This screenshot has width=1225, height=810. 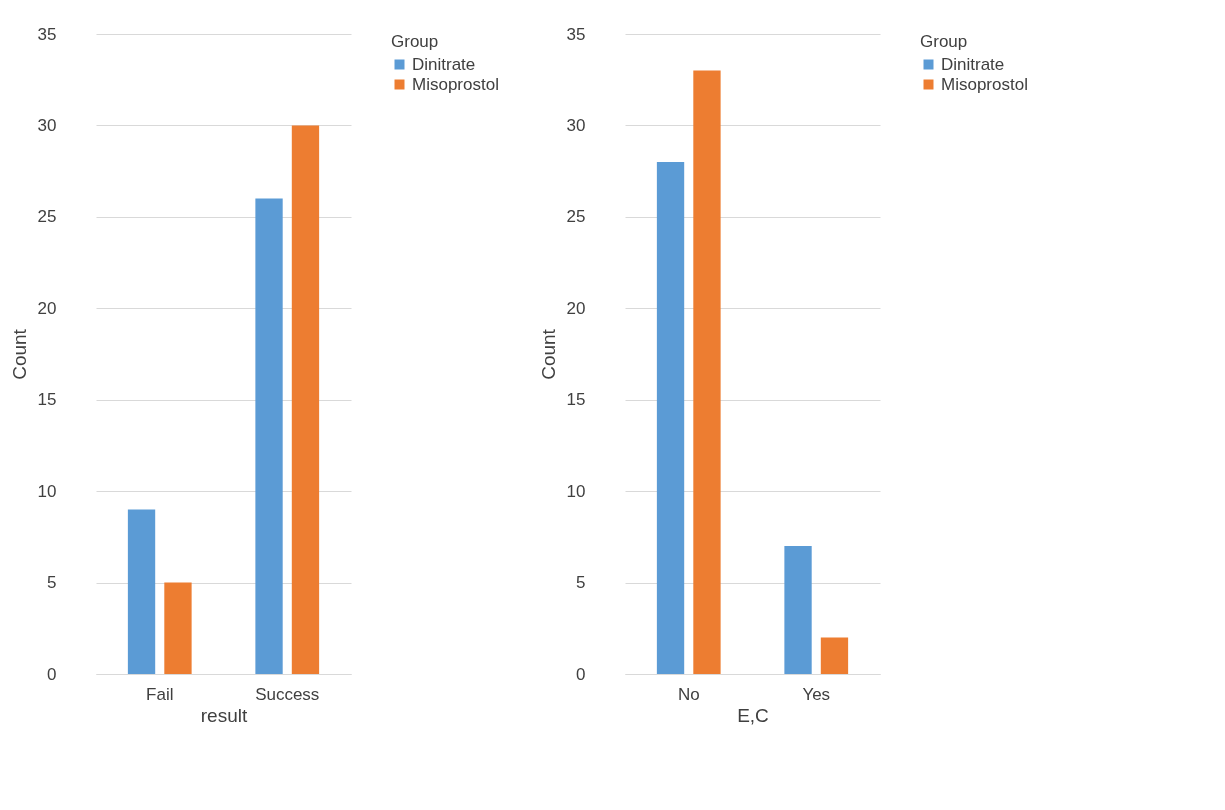 What do you see at coordinates (753, 715) in the screenshot?
I see `x-axis-title: E,C` at bounding box center [753, 715].